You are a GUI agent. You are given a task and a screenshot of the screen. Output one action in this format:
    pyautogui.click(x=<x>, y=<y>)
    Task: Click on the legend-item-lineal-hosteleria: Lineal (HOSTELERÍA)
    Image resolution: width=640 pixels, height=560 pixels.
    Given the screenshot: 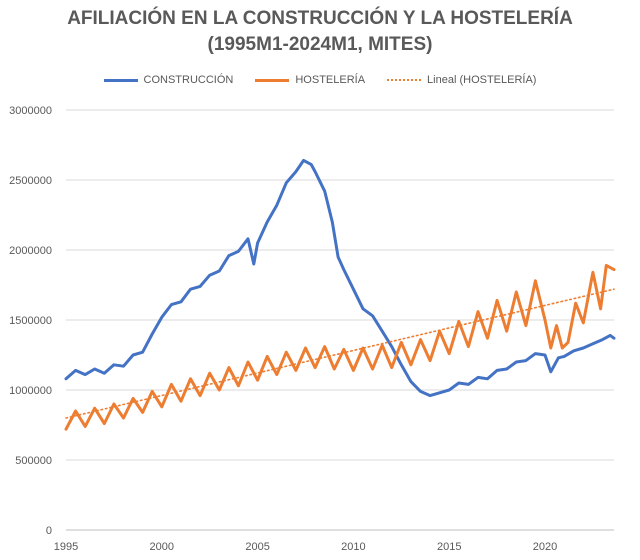 What is the action you would take?
    pyautogui.click(x=461, y=80)
    